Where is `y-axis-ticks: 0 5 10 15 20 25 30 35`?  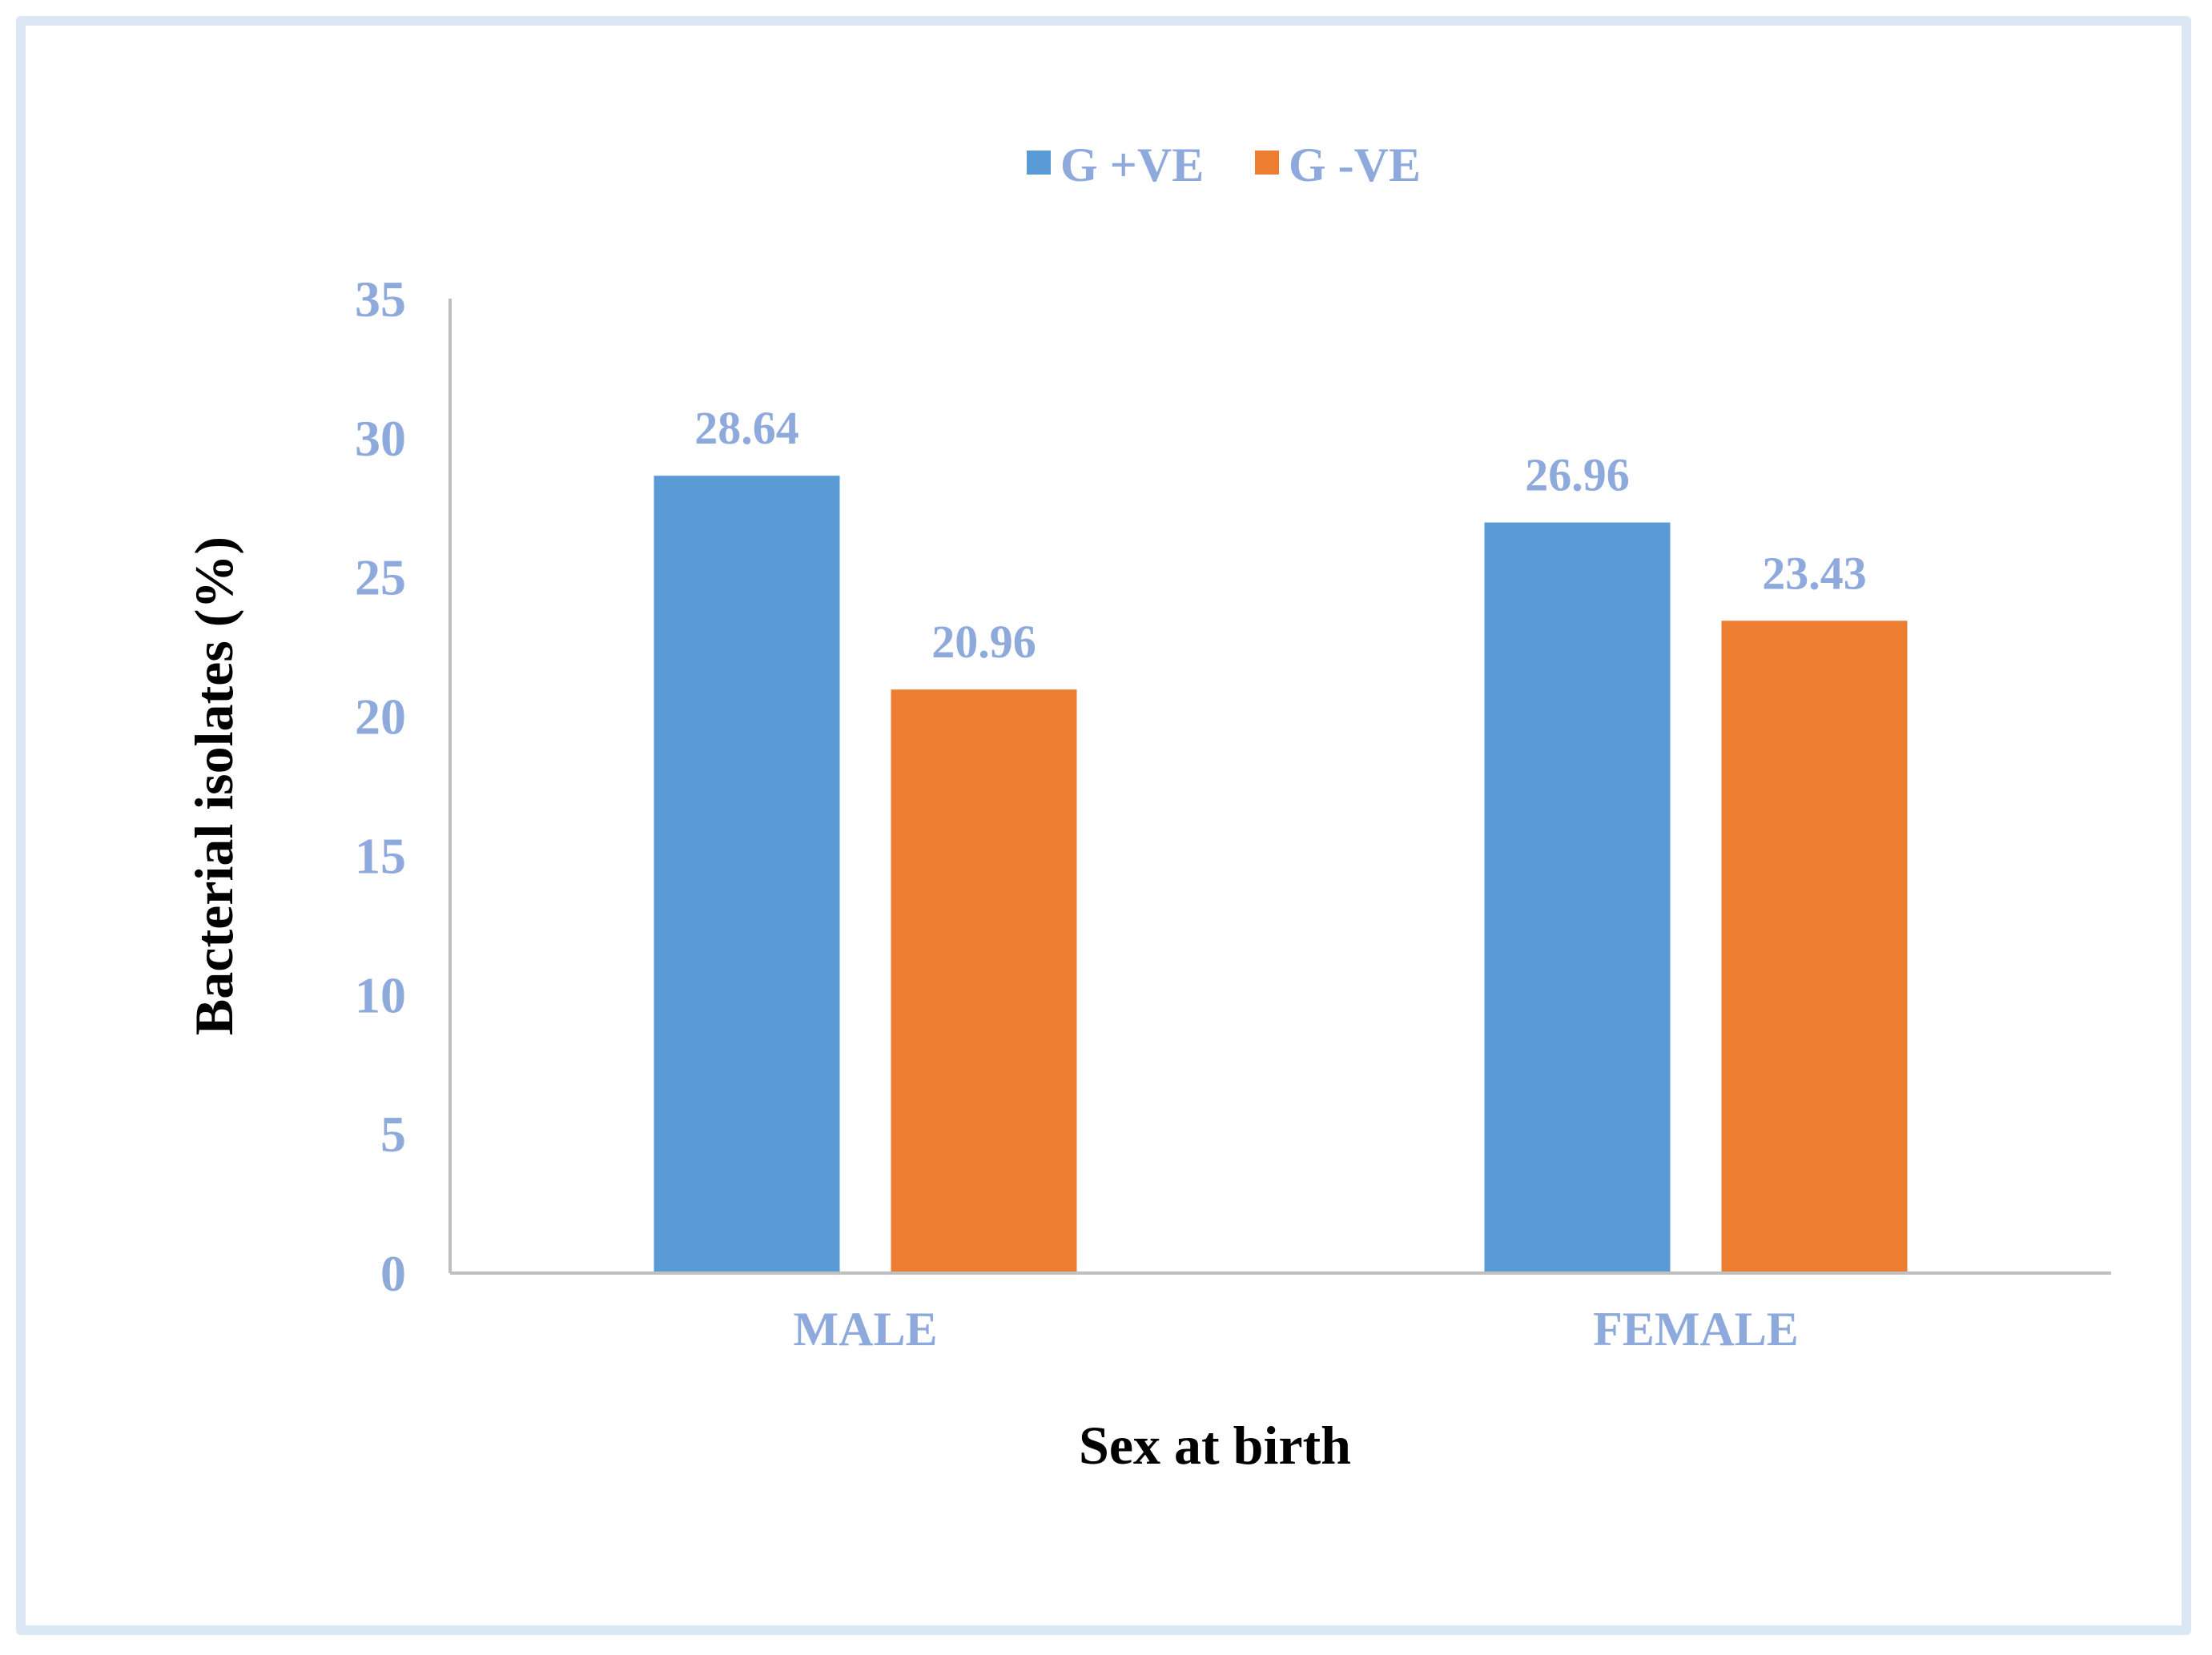
y-axis-ticks: 0 5 10 15 20 25 30 35 is located at coordinates (381, 787).